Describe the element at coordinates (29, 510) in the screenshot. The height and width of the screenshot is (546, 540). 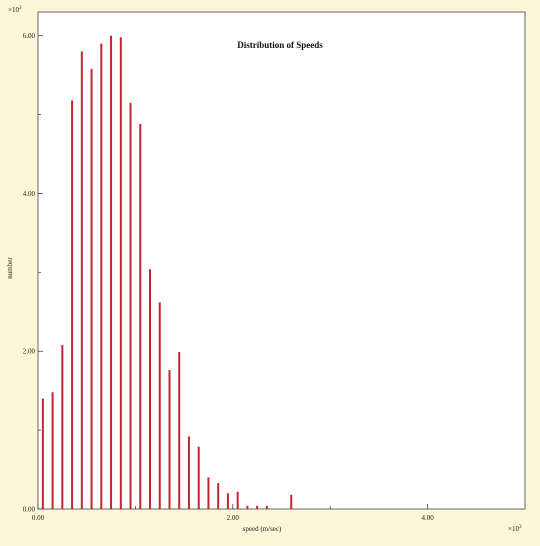
I see `y-tick-label: 0.00` at that location.